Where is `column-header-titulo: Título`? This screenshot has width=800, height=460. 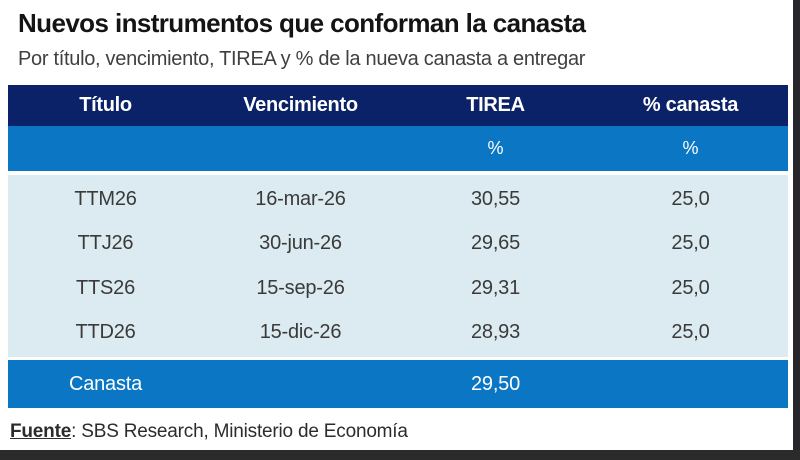
column-header-titulo: Título is located at coordinates (105, 105).